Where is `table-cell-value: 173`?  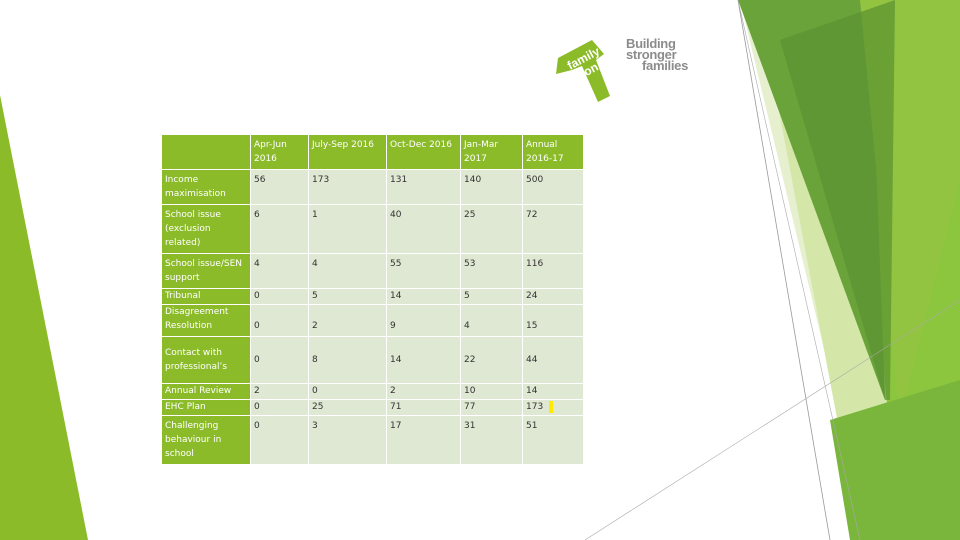
table-cell-value: 173 is located at coordinates (535, 407).